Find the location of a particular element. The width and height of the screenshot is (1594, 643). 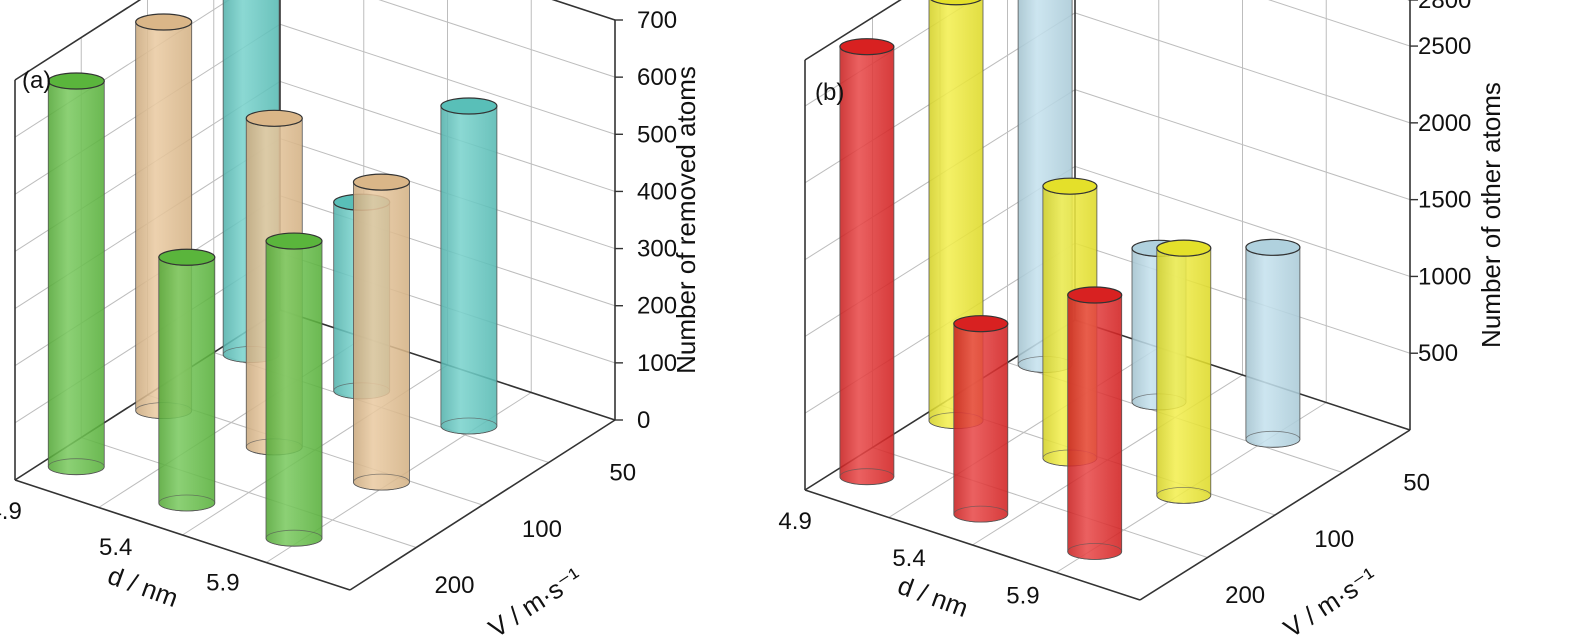

z-tick-labels: 0 100 200 300 400 500 600 700 is located at coordinates (646, 220).